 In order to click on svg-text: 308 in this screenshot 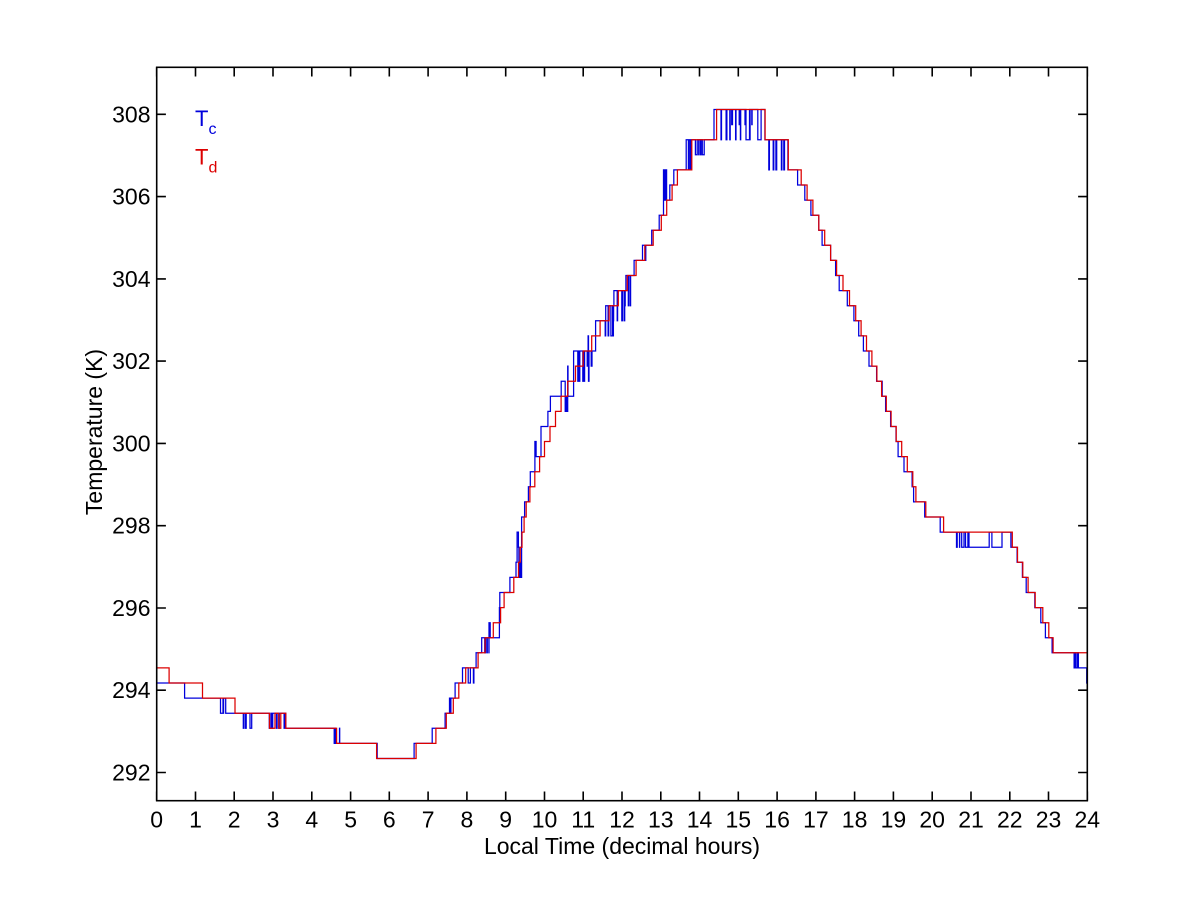, I will do `click(131, 114)`.